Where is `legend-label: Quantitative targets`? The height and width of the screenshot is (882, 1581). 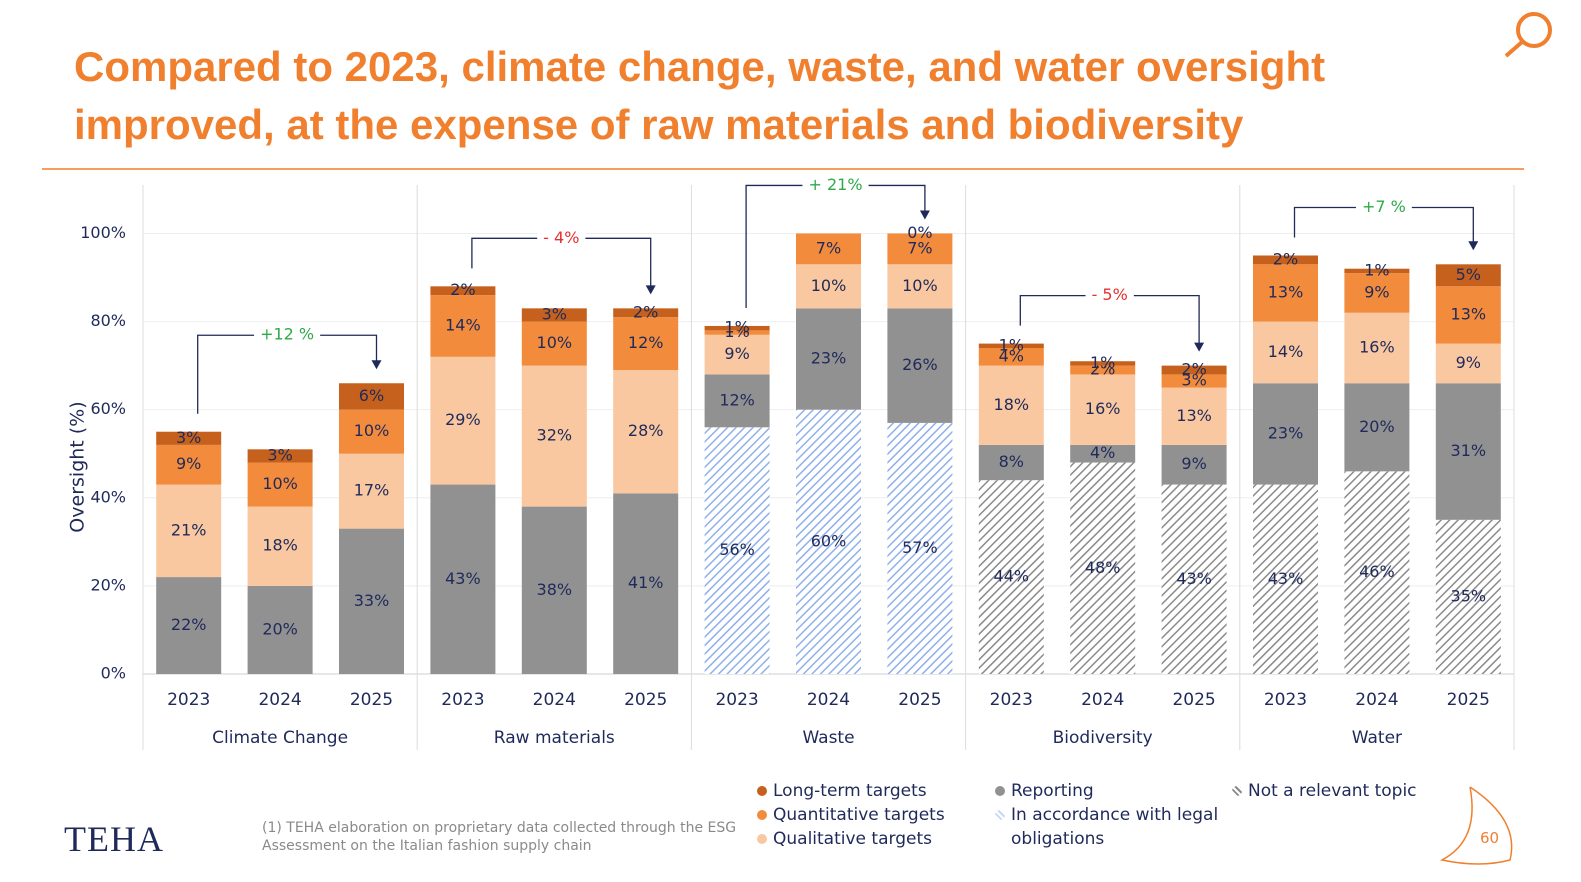
legend-label: Quantitative targets is located at coordinates (859, 815).